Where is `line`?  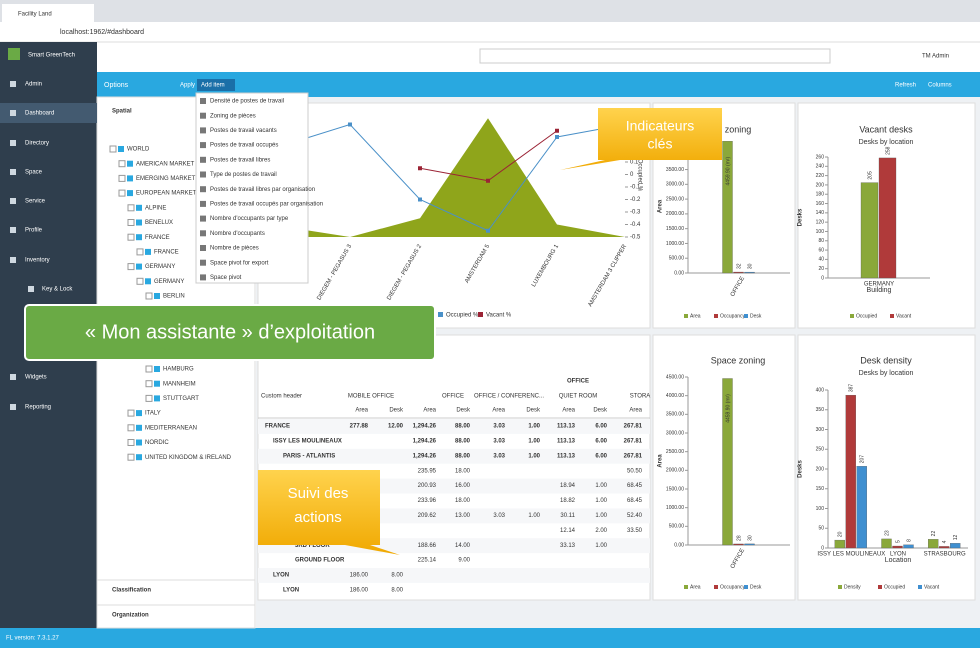
line is located at coordinates (447, 177).